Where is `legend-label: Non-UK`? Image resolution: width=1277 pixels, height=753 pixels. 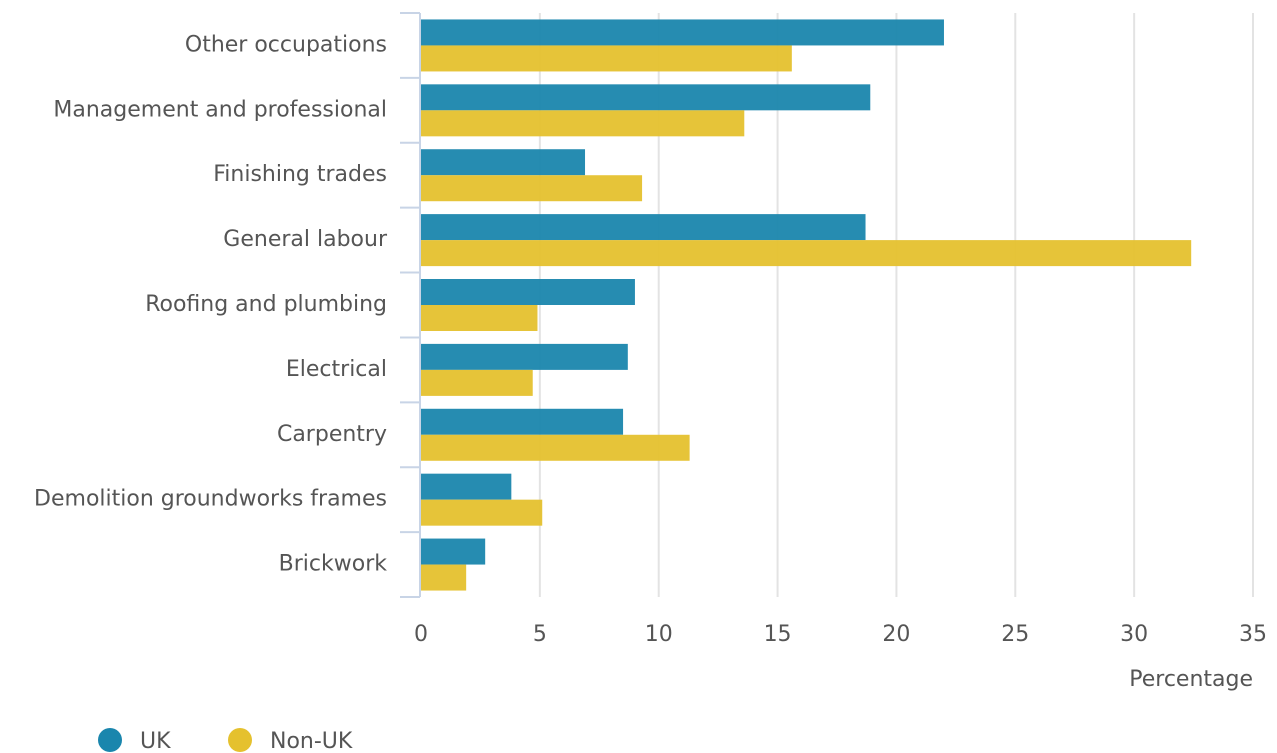
legend-label: Non-UK is located at coordinates (311, 741).